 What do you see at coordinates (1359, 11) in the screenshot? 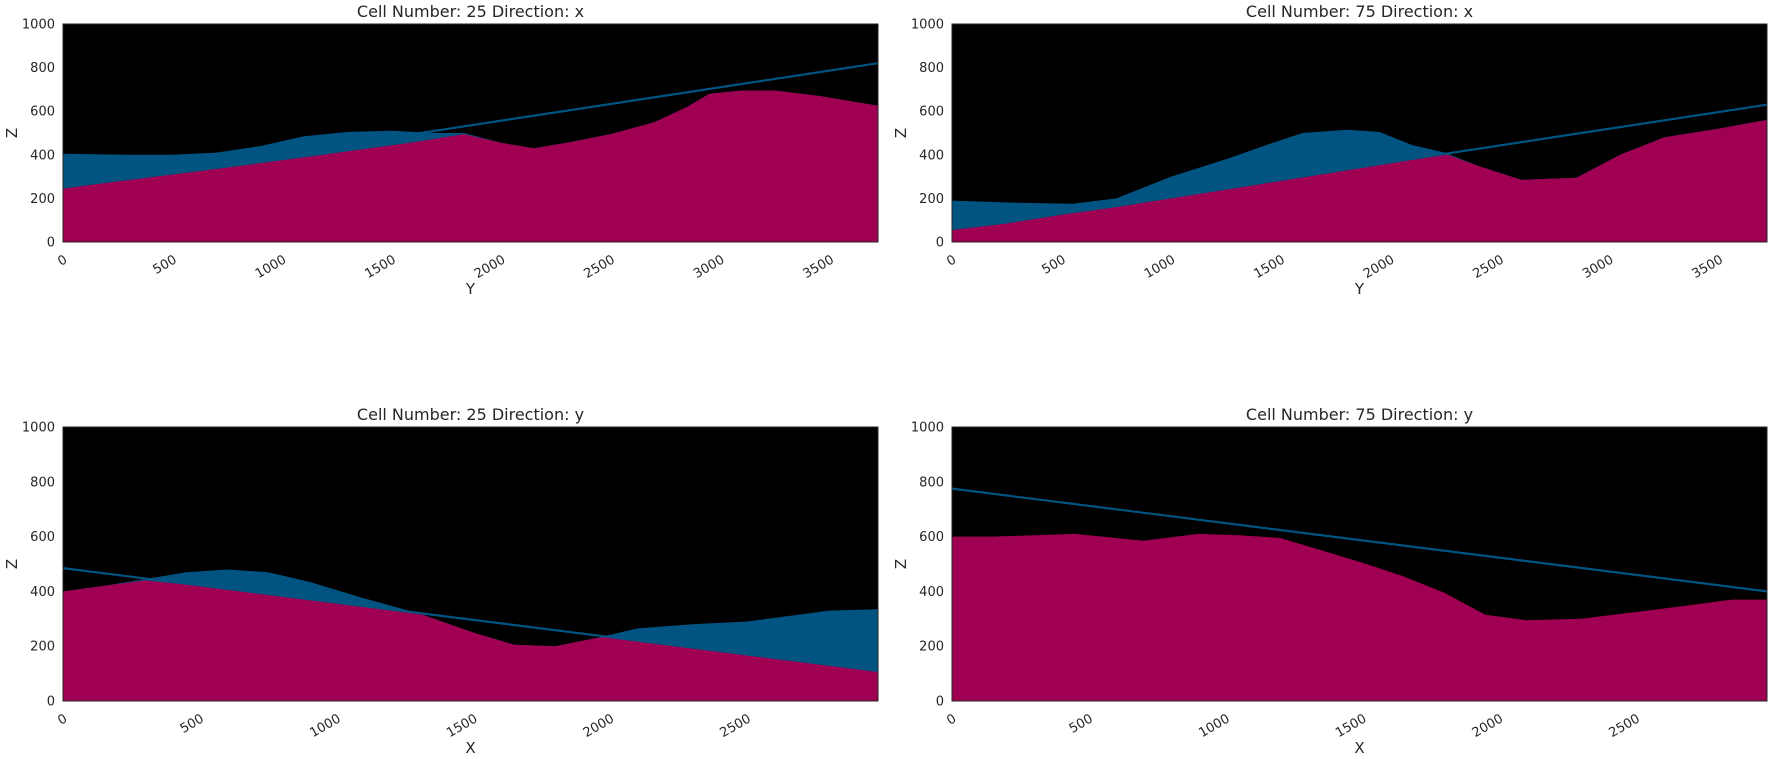
I see `chart-title: Cell Number: 75 Direction: x` at bounding box center [1359, 11].